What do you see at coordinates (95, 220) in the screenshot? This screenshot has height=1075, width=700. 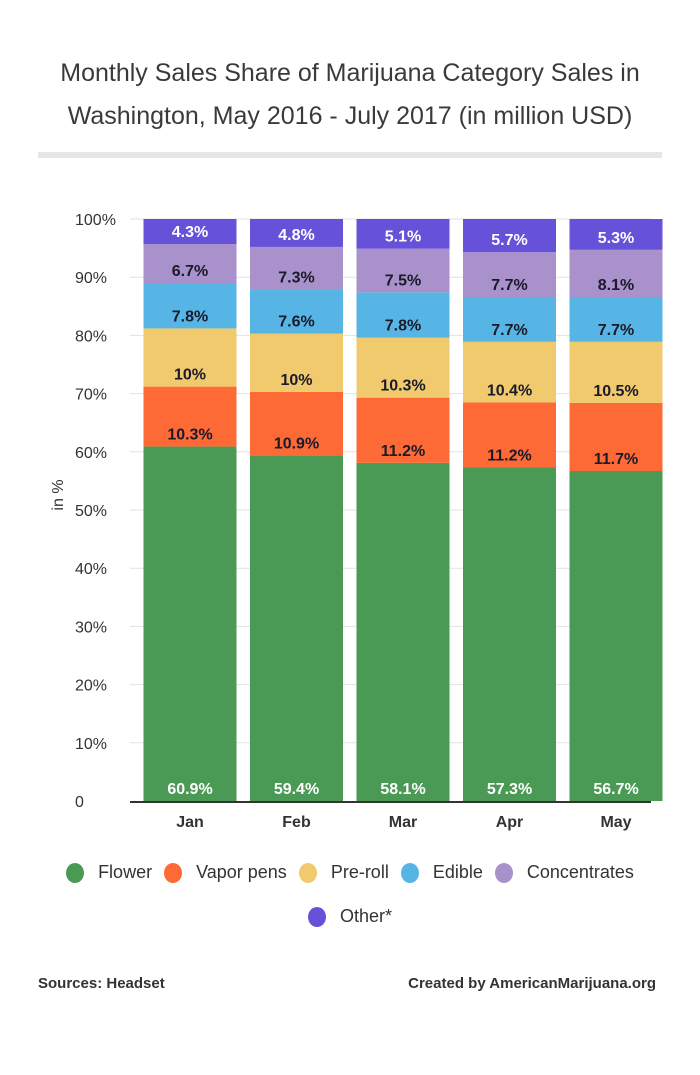 I see `y-tick-label: 100%` at bounding box center [95, 220].